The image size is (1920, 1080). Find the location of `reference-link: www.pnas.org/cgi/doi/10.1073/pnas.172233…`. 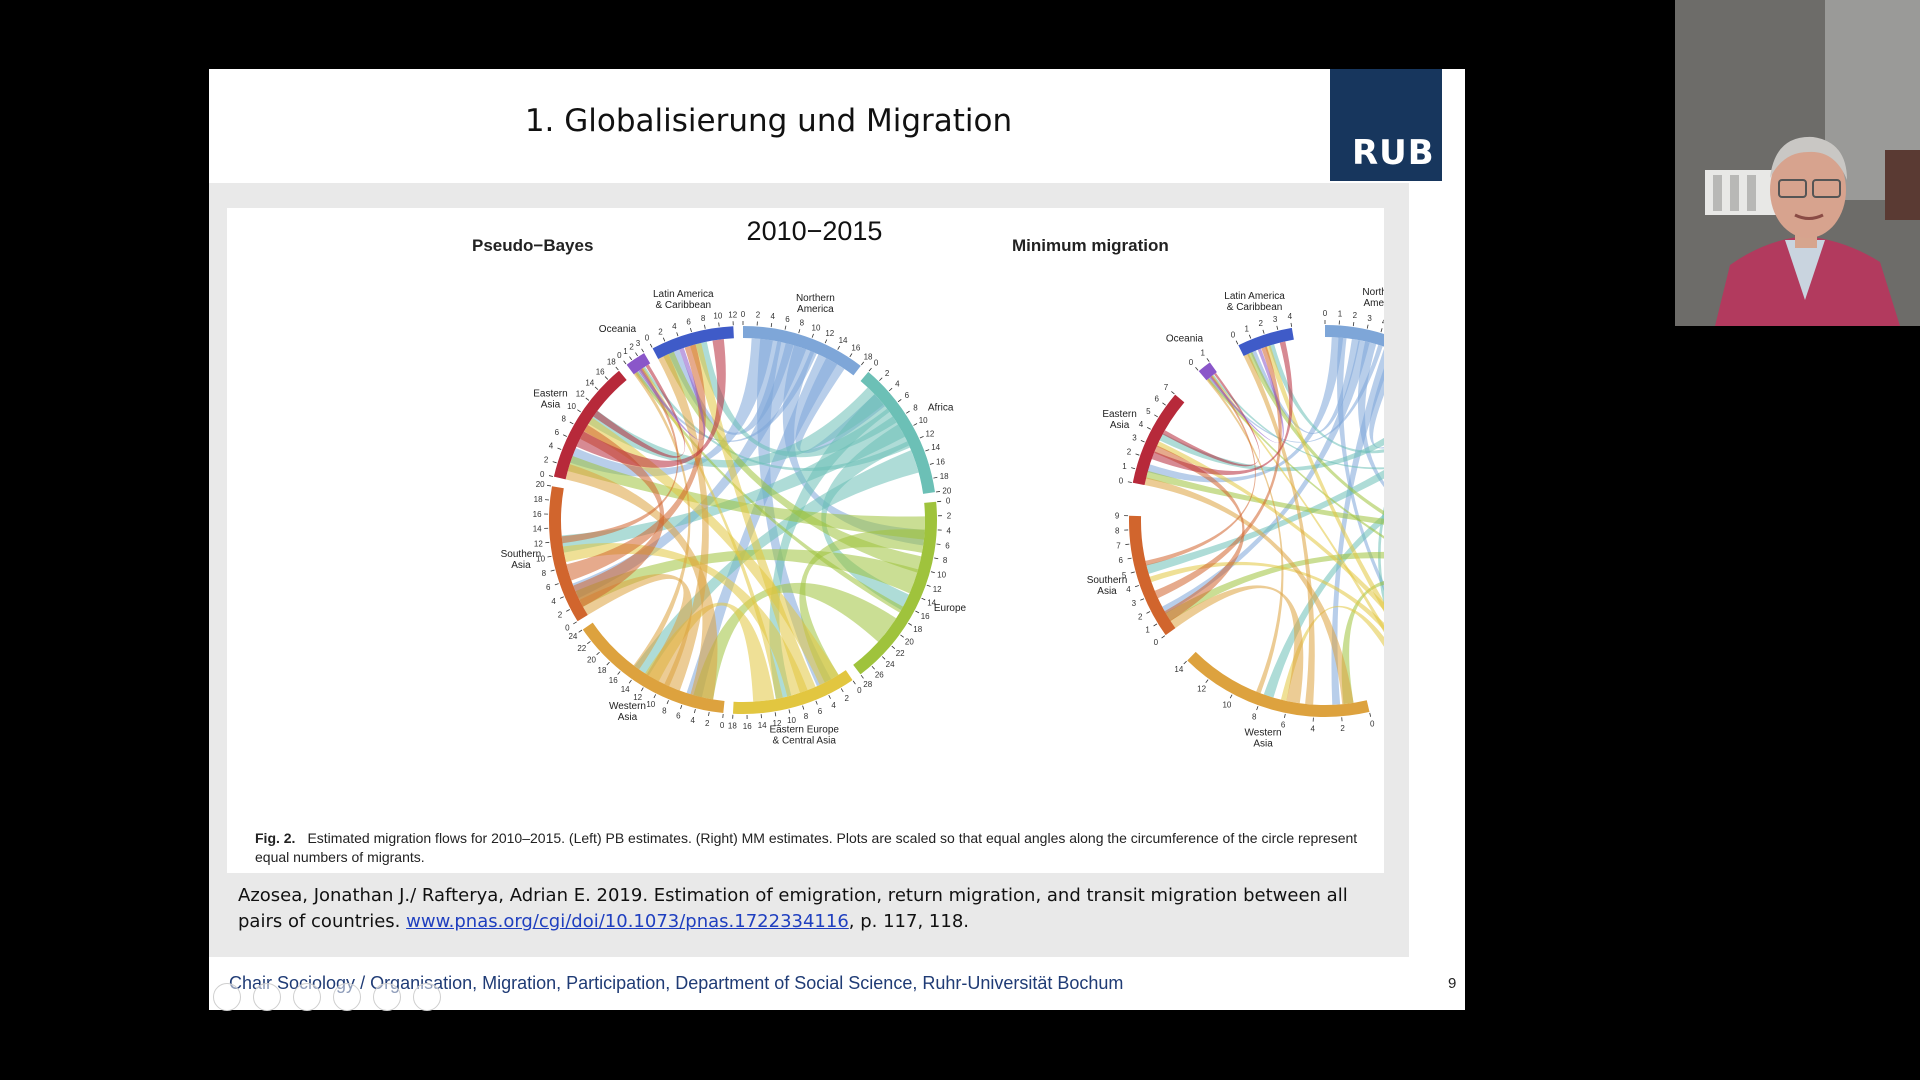

reference-link: www.pnas.org/cgi/doi/10.1073/pnas.172233… is located at coordinates (627, 921).